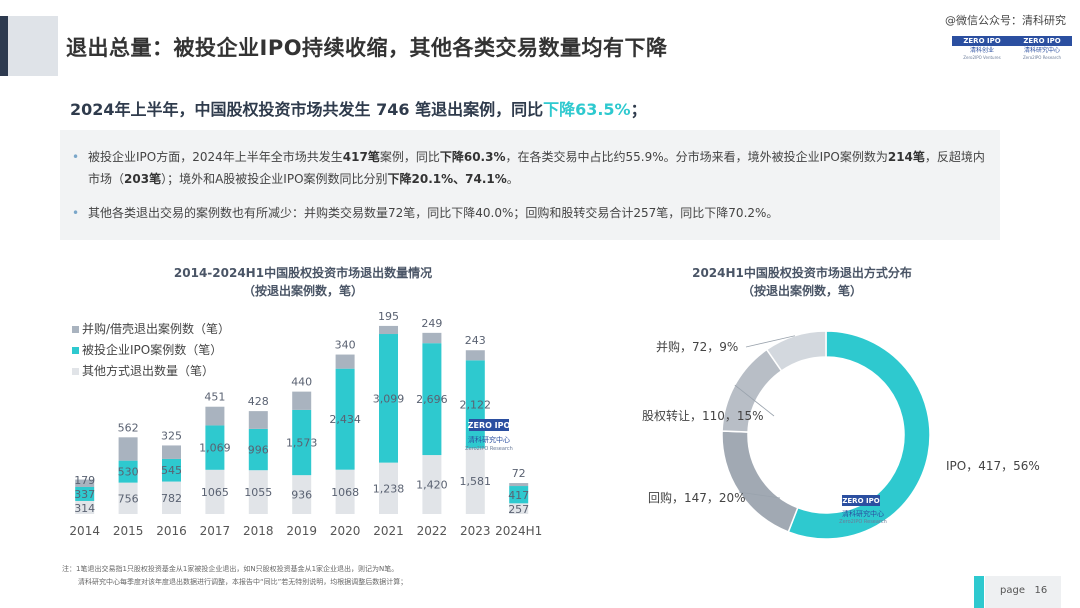 This screenshot has height=608, width=1080. Describe the element at coordinates (151, 349) in the screenshot. I see `bar-chart-legend: 并购/借壳退出案例数（笔） 被投企业IPO案例数（笔） 其他方式退出数量（笔）` at that location.